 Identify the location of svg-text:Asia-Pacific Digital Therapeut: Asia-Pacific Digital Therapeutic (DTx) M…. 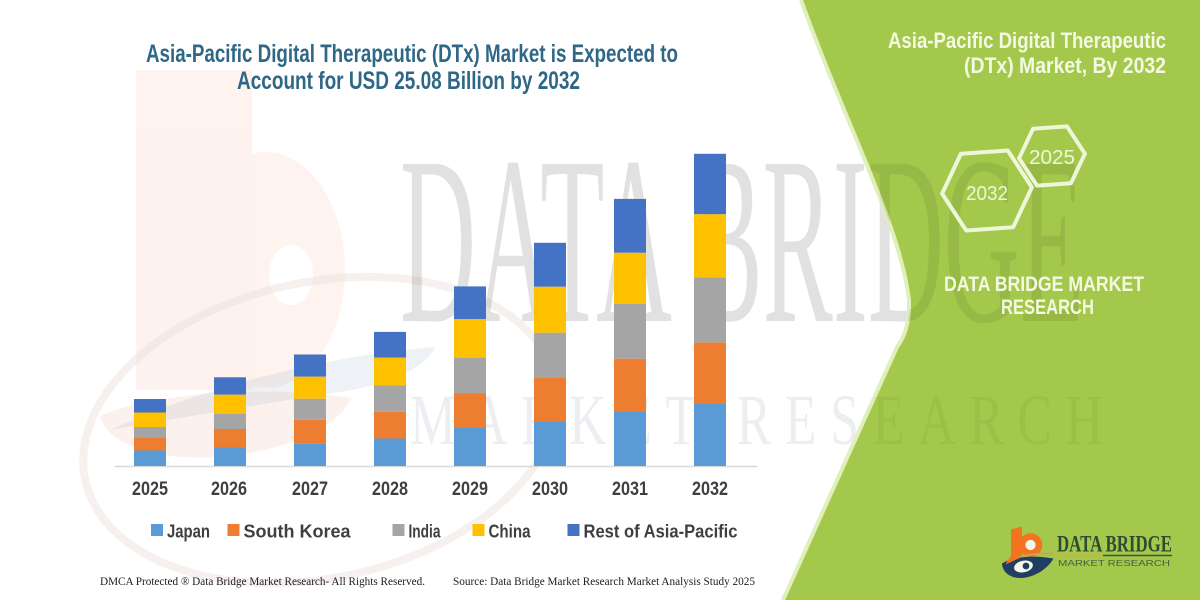
(412, 54).